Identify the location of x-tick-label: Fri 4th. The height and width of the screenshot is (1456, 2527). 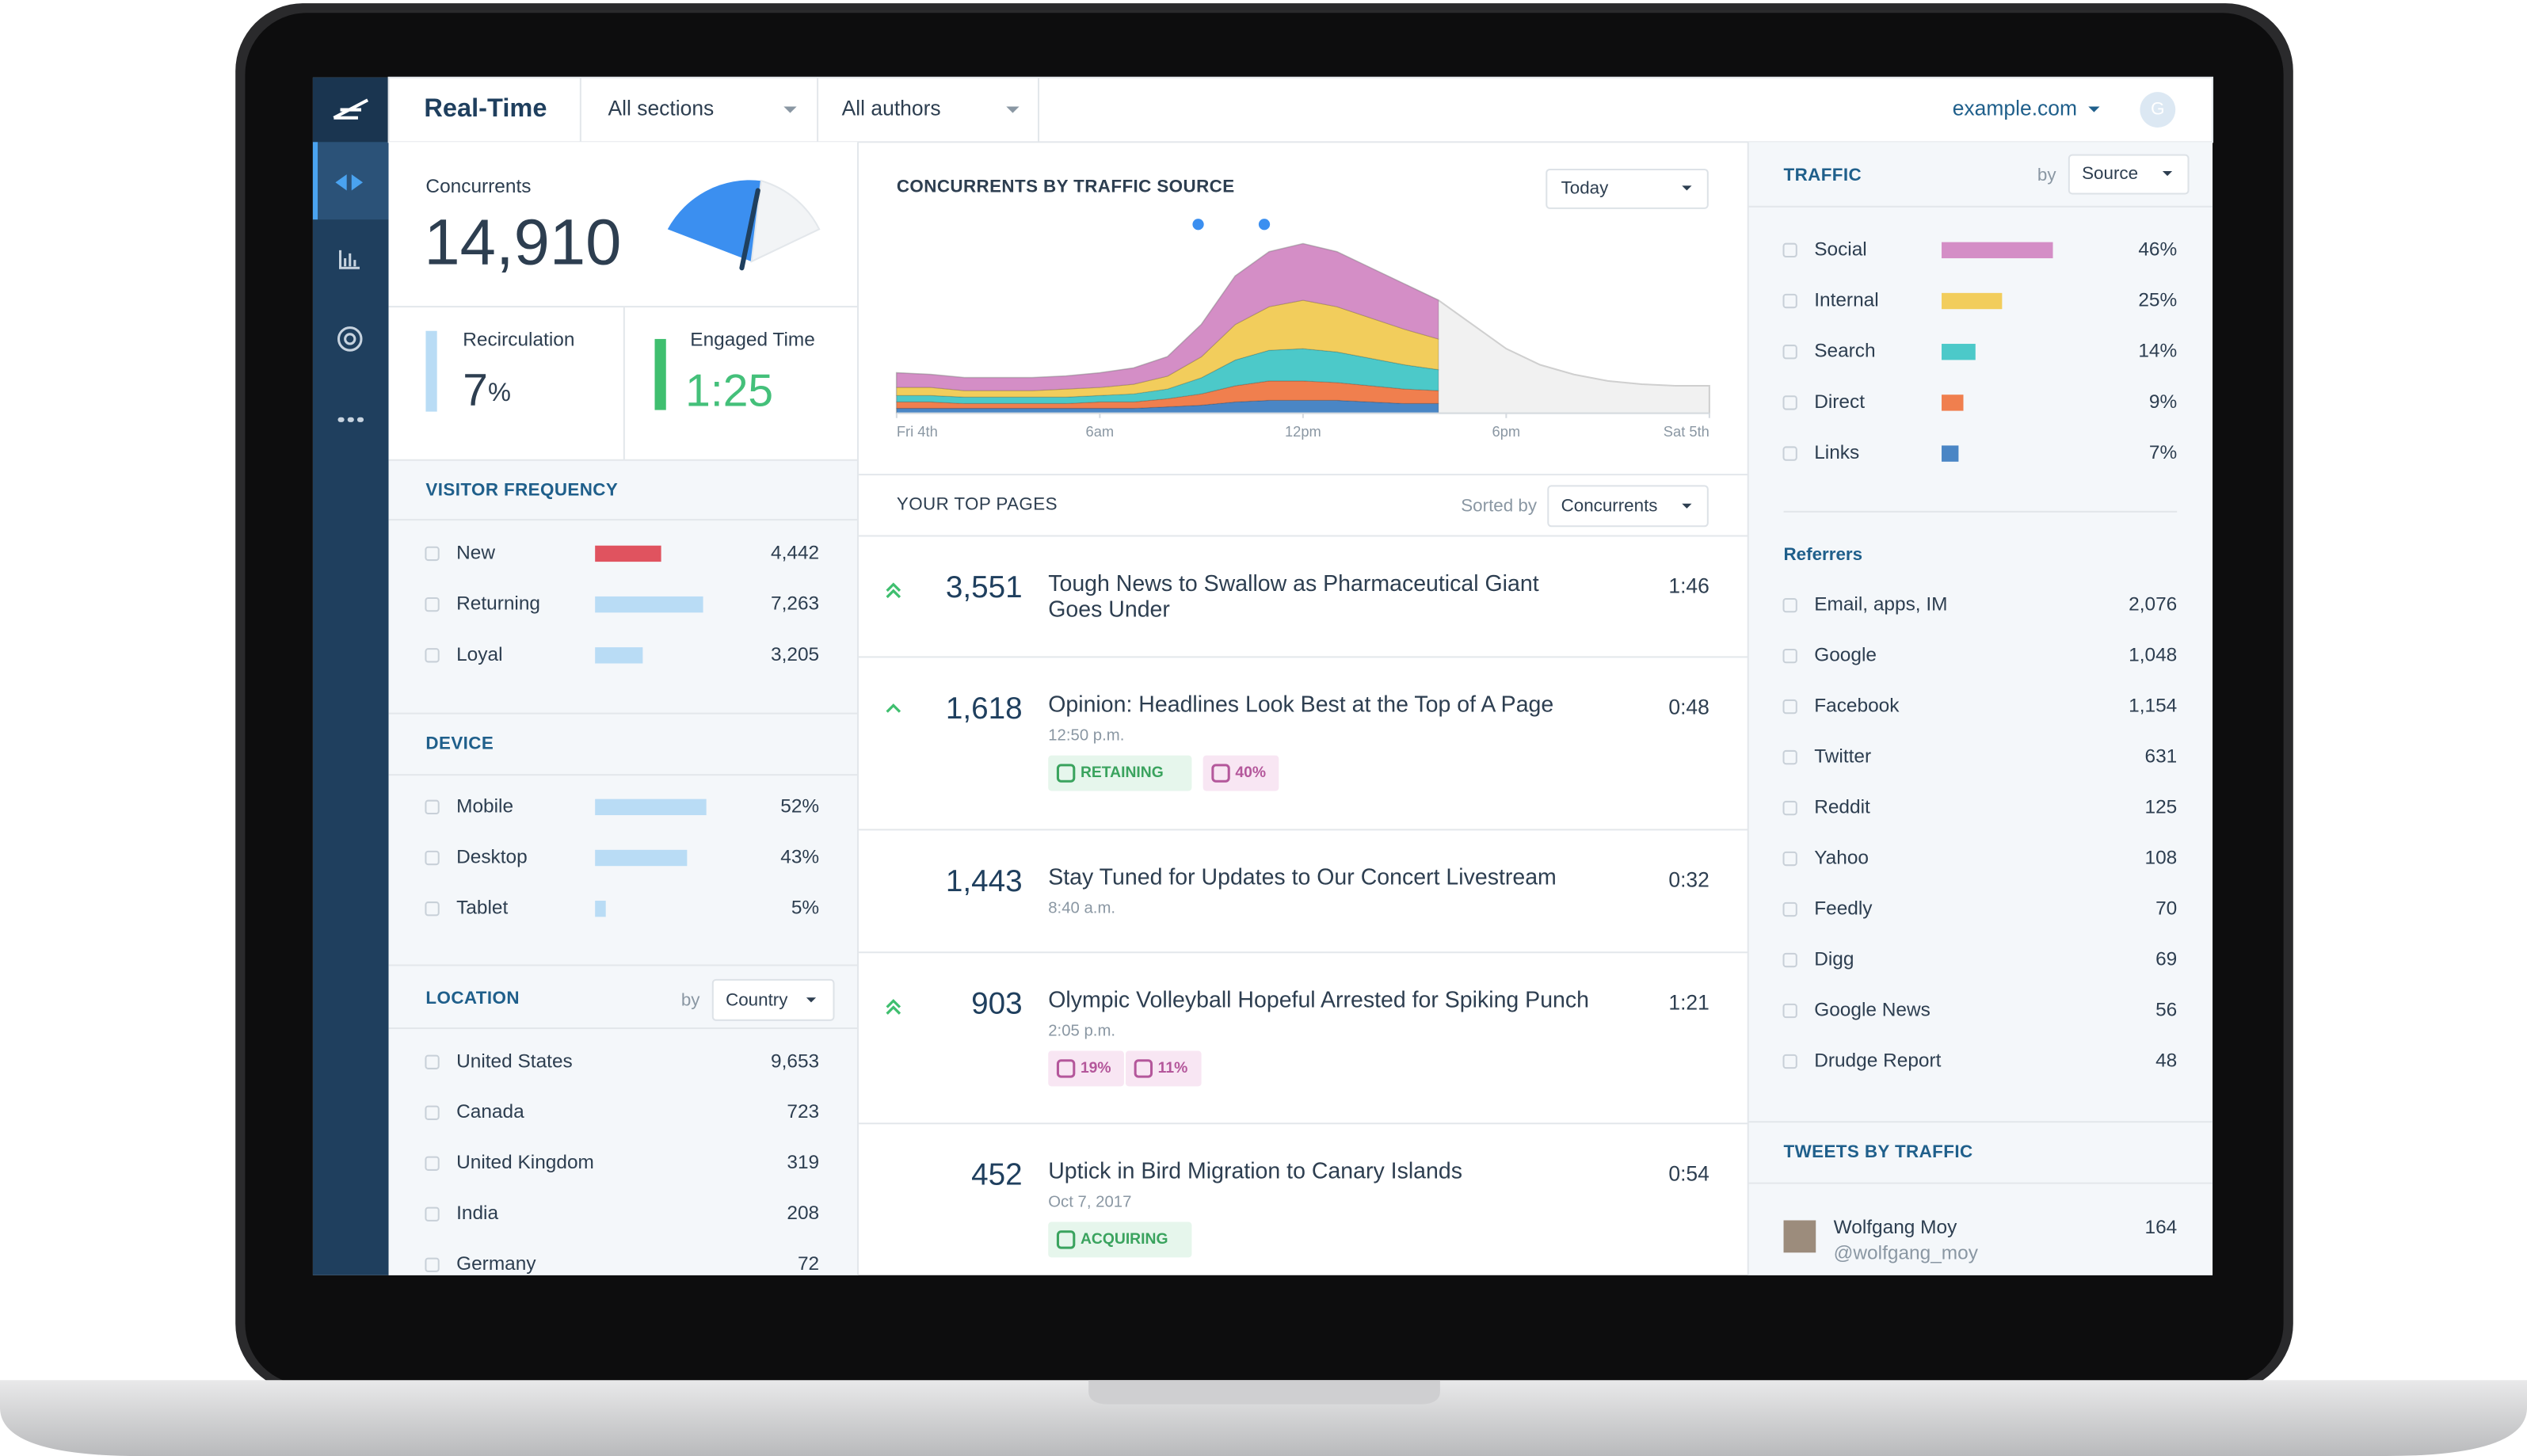
(917, 432).